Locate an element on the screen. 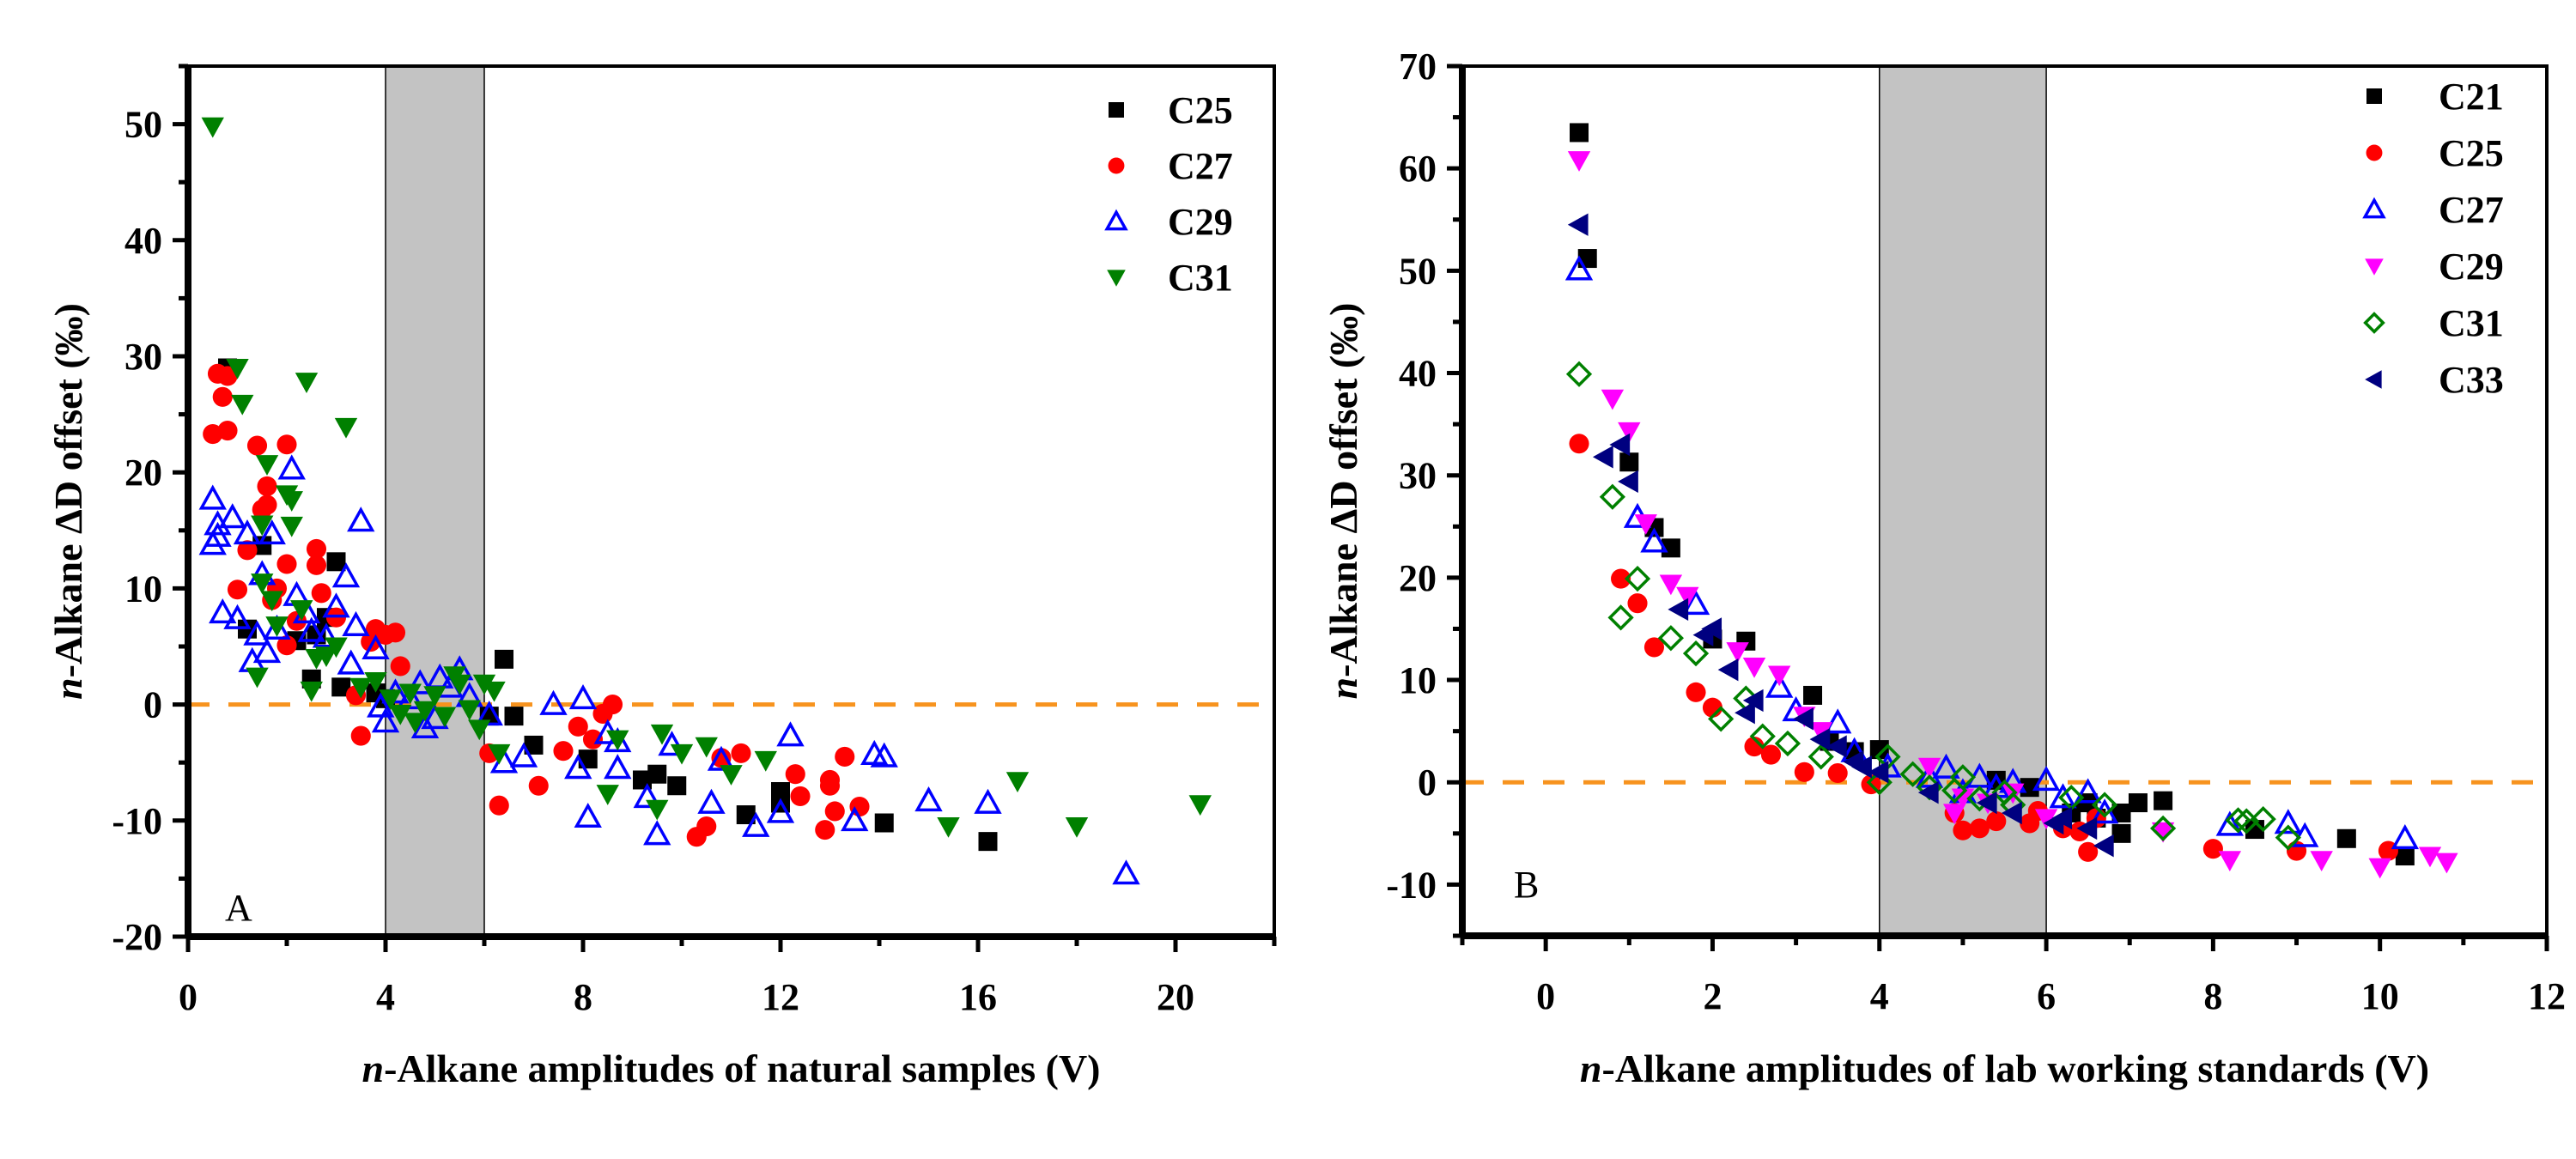 The width and height of the screenshot is (2576, 1159). x-tick-label: 12 is located at coordinates (781, 997).